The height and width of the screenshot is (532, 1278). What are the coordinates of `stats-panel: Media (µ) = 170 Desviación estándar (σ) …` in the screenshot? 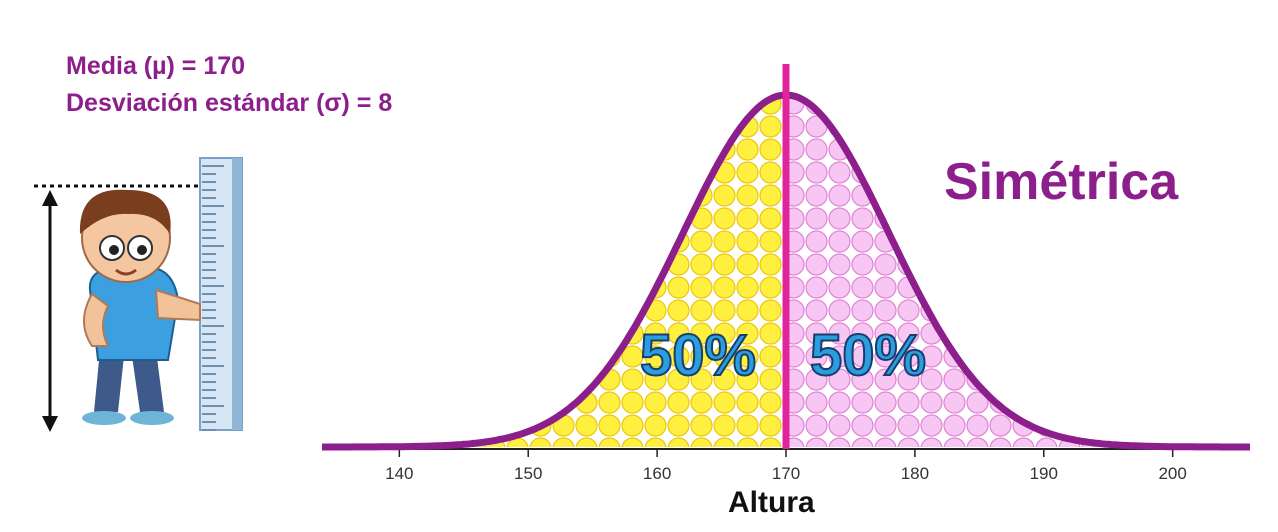 It's located at (229, 85).